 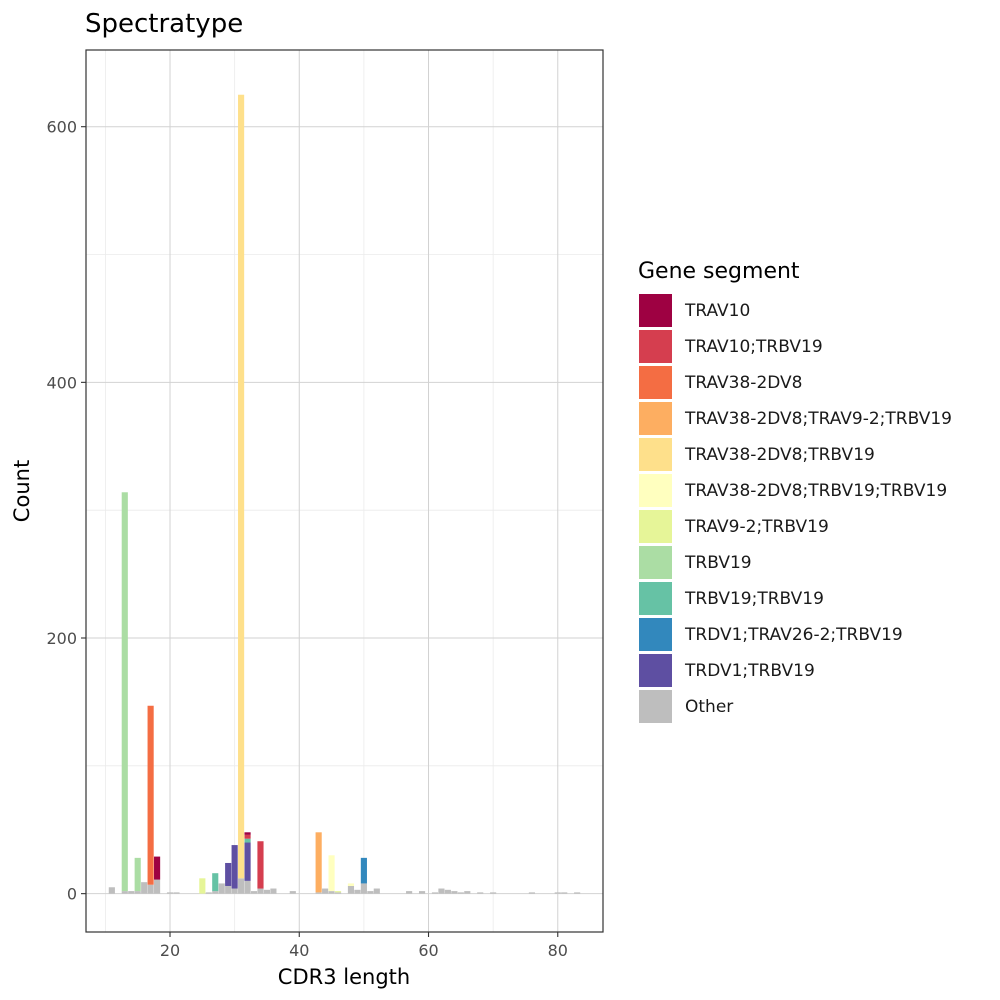 I want to click on y-axis: 0 200 400 600, so click(x=66, y=511).